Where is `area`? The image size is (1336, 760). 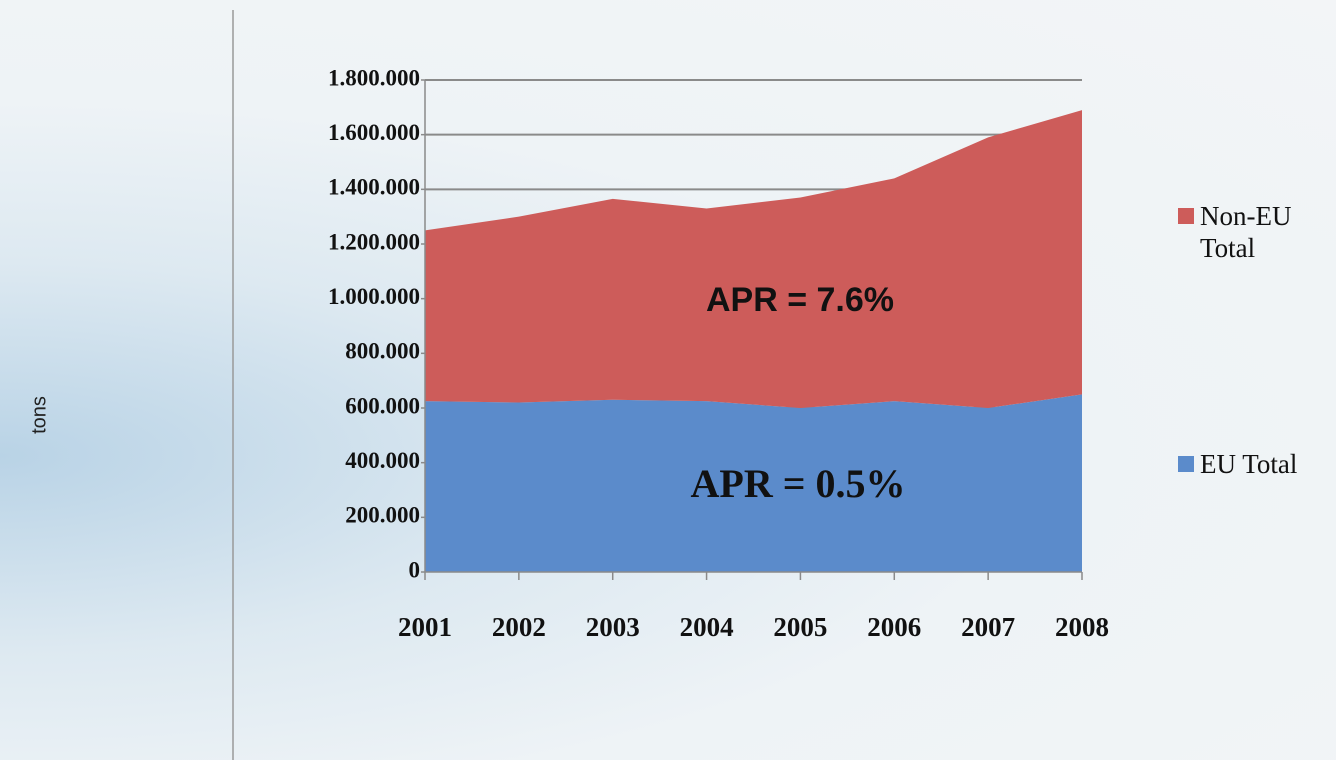 area is located at coordinates (753, 483).